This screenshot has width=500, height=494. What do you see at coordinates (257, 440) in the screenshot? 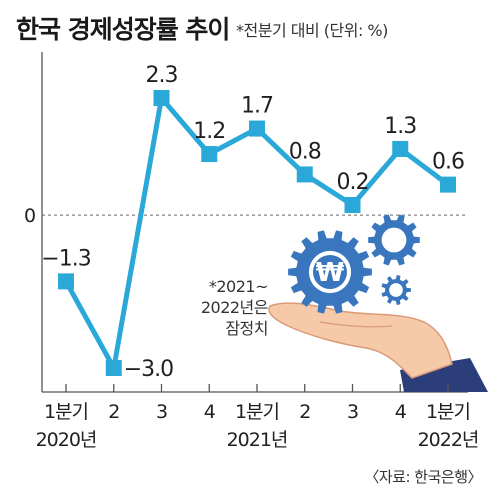
I see `x-year-label: 2021년` at bounding box center [257, 440].